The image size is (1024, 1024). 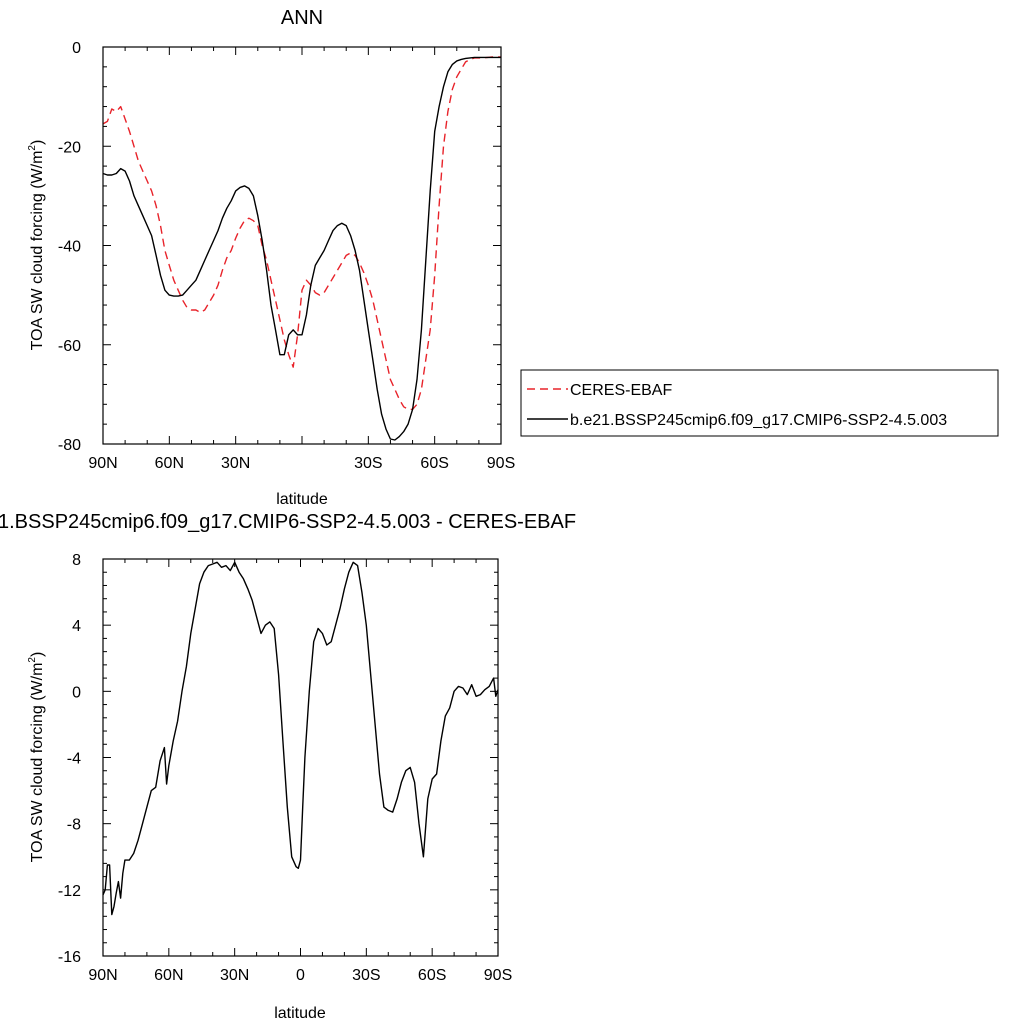 What do you see at coordinates (76, 560) in the screenshot?
I see `bottom-ytick-label: 8` at bounding box center [76, 560].